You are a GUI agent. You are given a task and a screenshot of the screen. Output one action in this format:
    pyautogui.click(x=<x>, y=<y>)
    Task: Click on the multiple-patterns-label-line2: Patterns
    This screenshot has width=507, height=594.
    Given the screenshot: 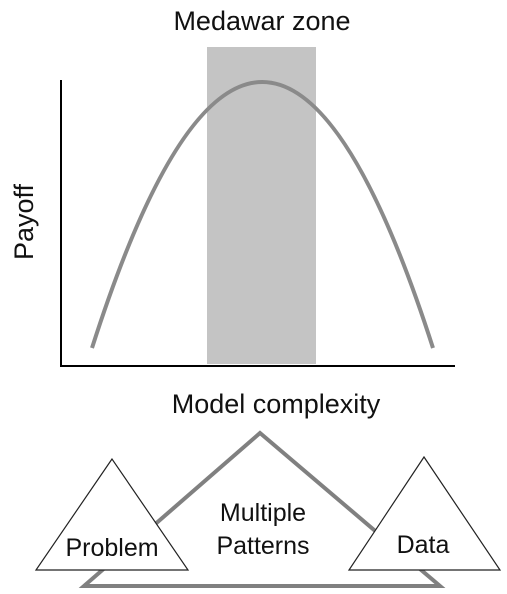 What is the action you would take?
    pyautogui.click(x=262, y=546)
    